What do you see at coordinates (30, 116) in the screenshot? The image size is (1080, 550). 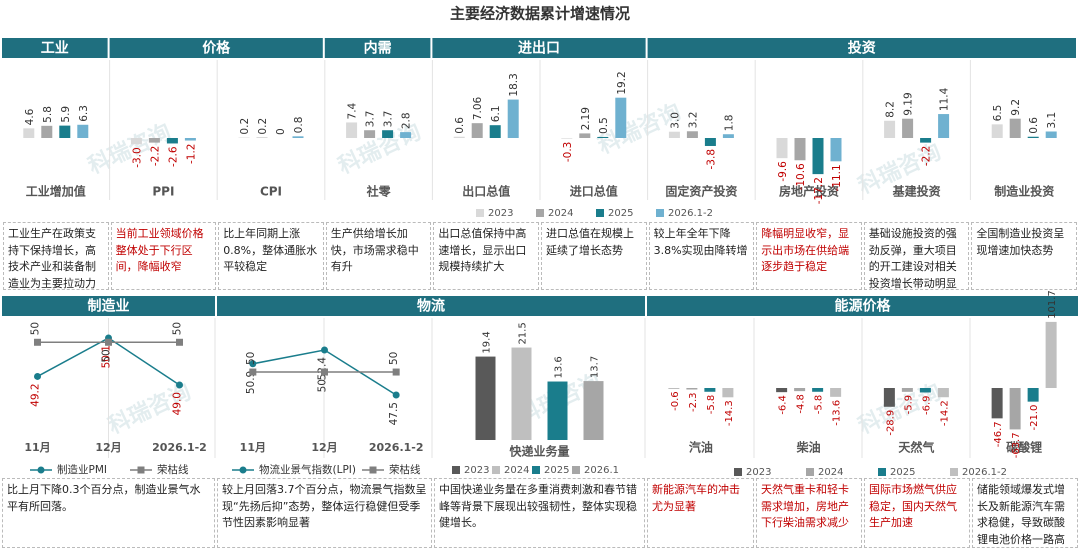 I see `value-label: 4.6` at bounding box center [30, 116].